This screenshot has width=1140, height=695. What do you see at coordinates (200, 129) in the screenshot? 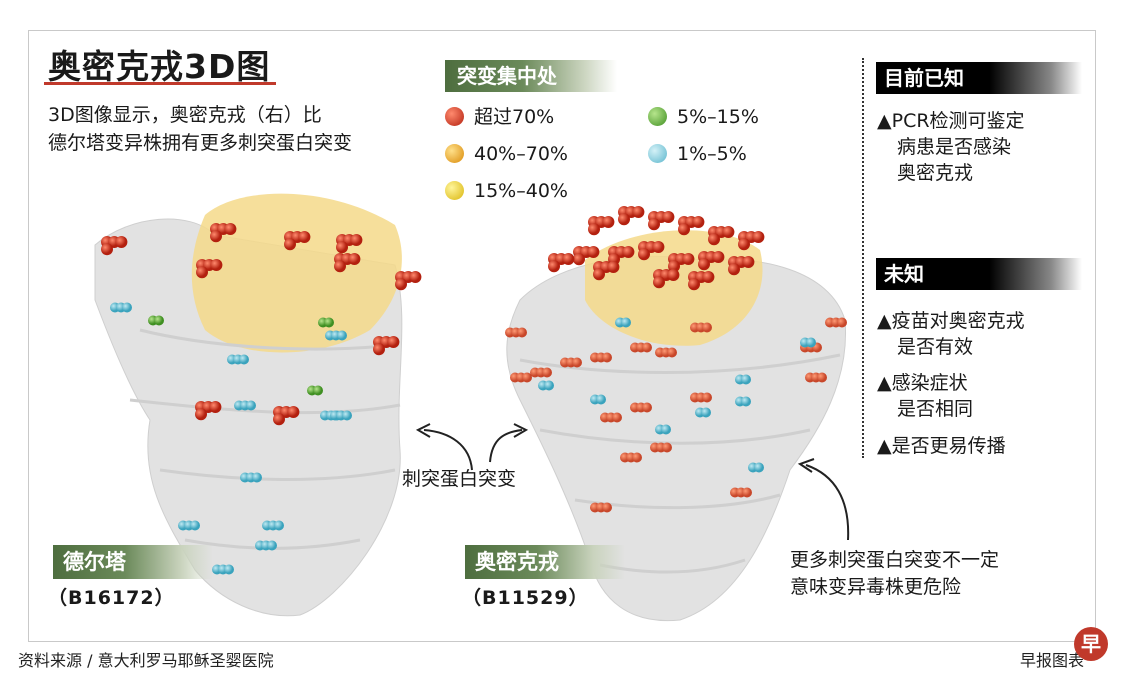
I see `subtitle: 3D图像显示，奥密克戎（右）比 德尔塔变异株拥有更多刺突蛋白突变` at bounding box center [200, 129].